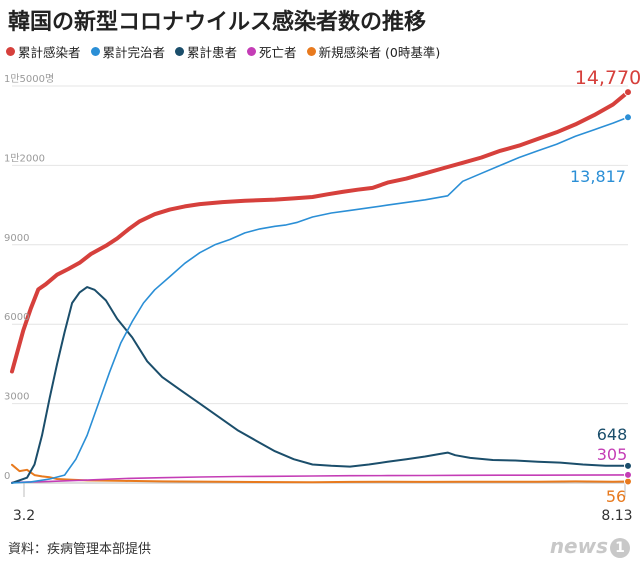  Describe the element at coordinates (16, 238) in the screenshot. I see `y-tick-label: 9000` at that location.